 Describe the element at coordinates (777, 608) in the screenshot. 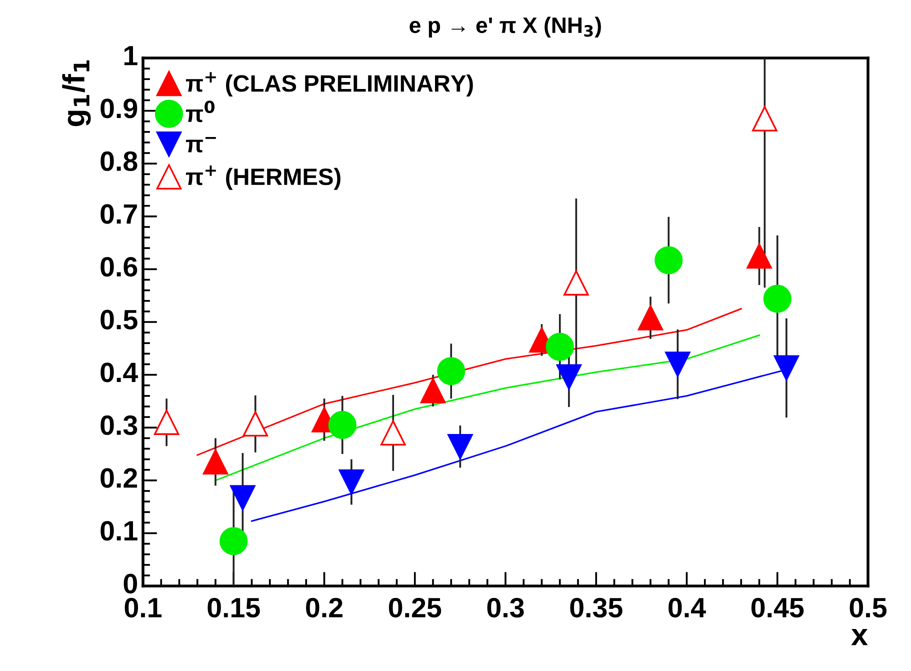

I see `x-tick-label: 0.45` at that location.